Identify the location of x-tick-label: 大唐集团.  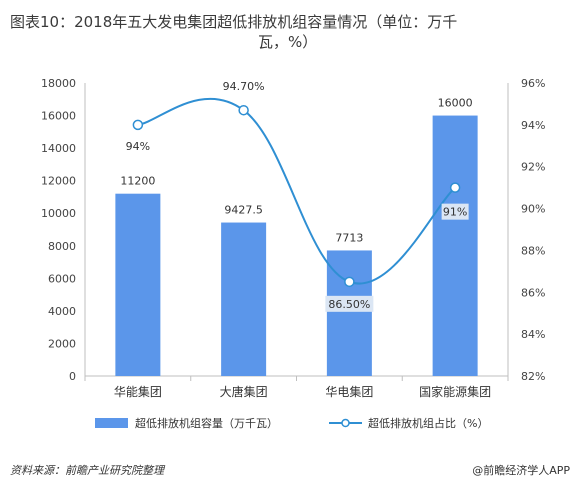
(244, 391).